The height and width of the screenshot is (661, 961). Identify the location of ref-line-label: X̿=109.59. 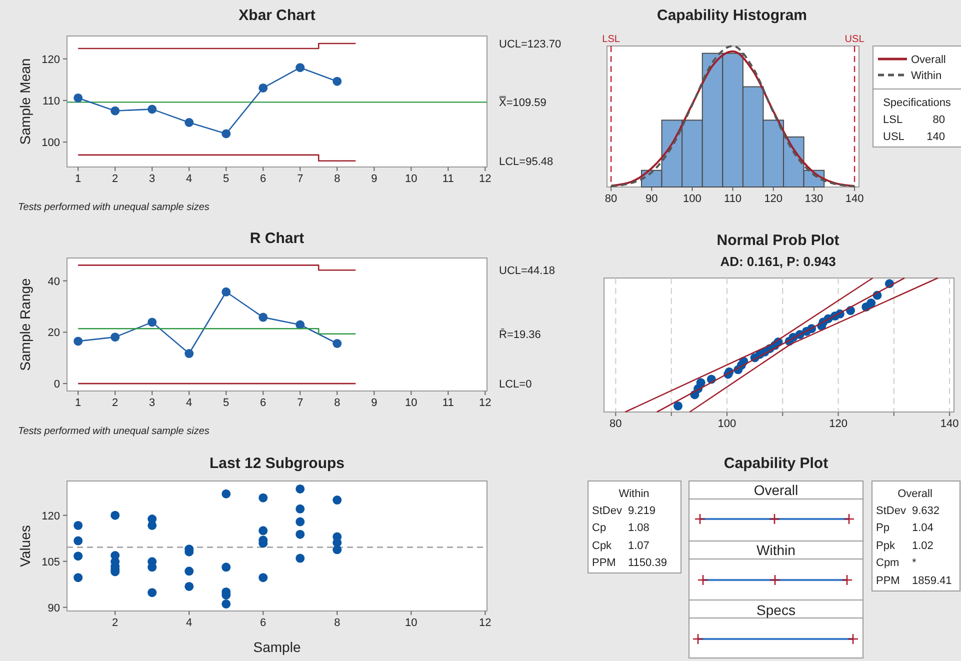
(522, 103).